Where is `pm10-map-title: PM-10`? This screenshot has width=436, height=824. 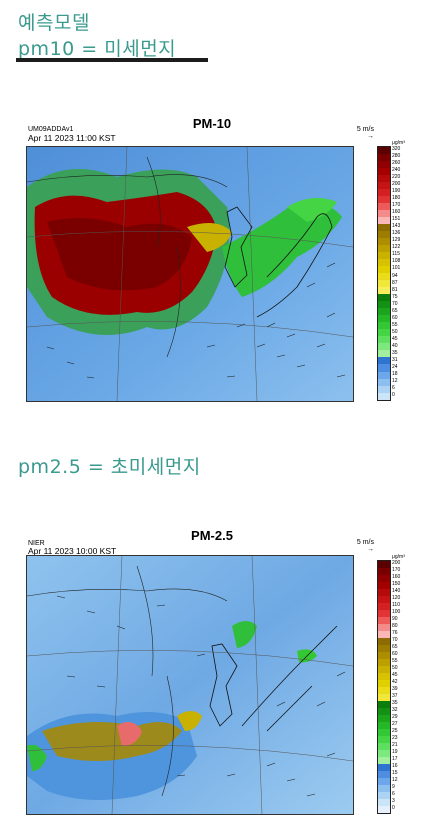 pm10-map-title: PM-10 is located at coordinates (212, 123).